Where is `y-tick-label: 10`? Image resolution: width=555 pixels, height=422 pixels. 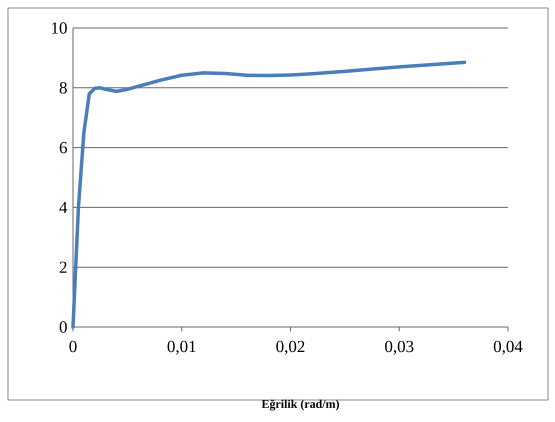 y-tick-label: 10 is located at coordinates (59, 28).